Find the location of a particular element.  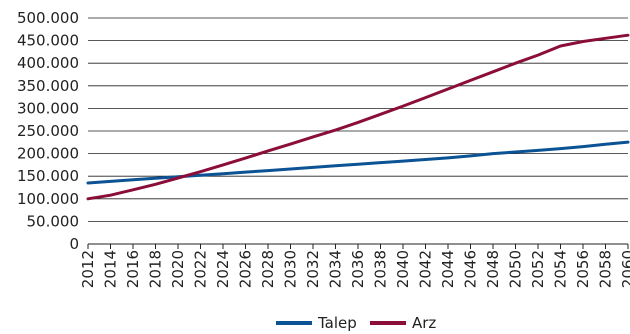

legend: Talep Arz is located at coordinates (356, 323).